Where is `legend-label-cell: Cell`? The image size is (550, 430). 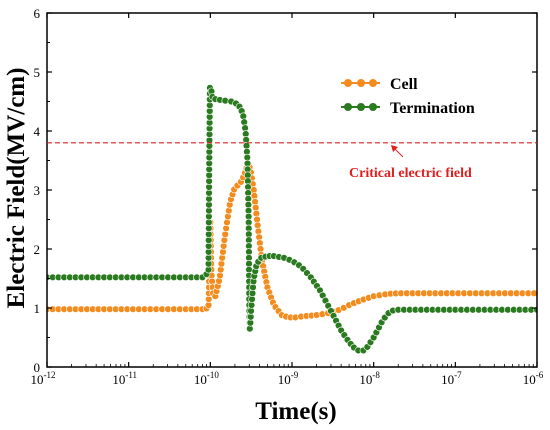
legend-label-cell: Cell is located at coordinates (404, 84).